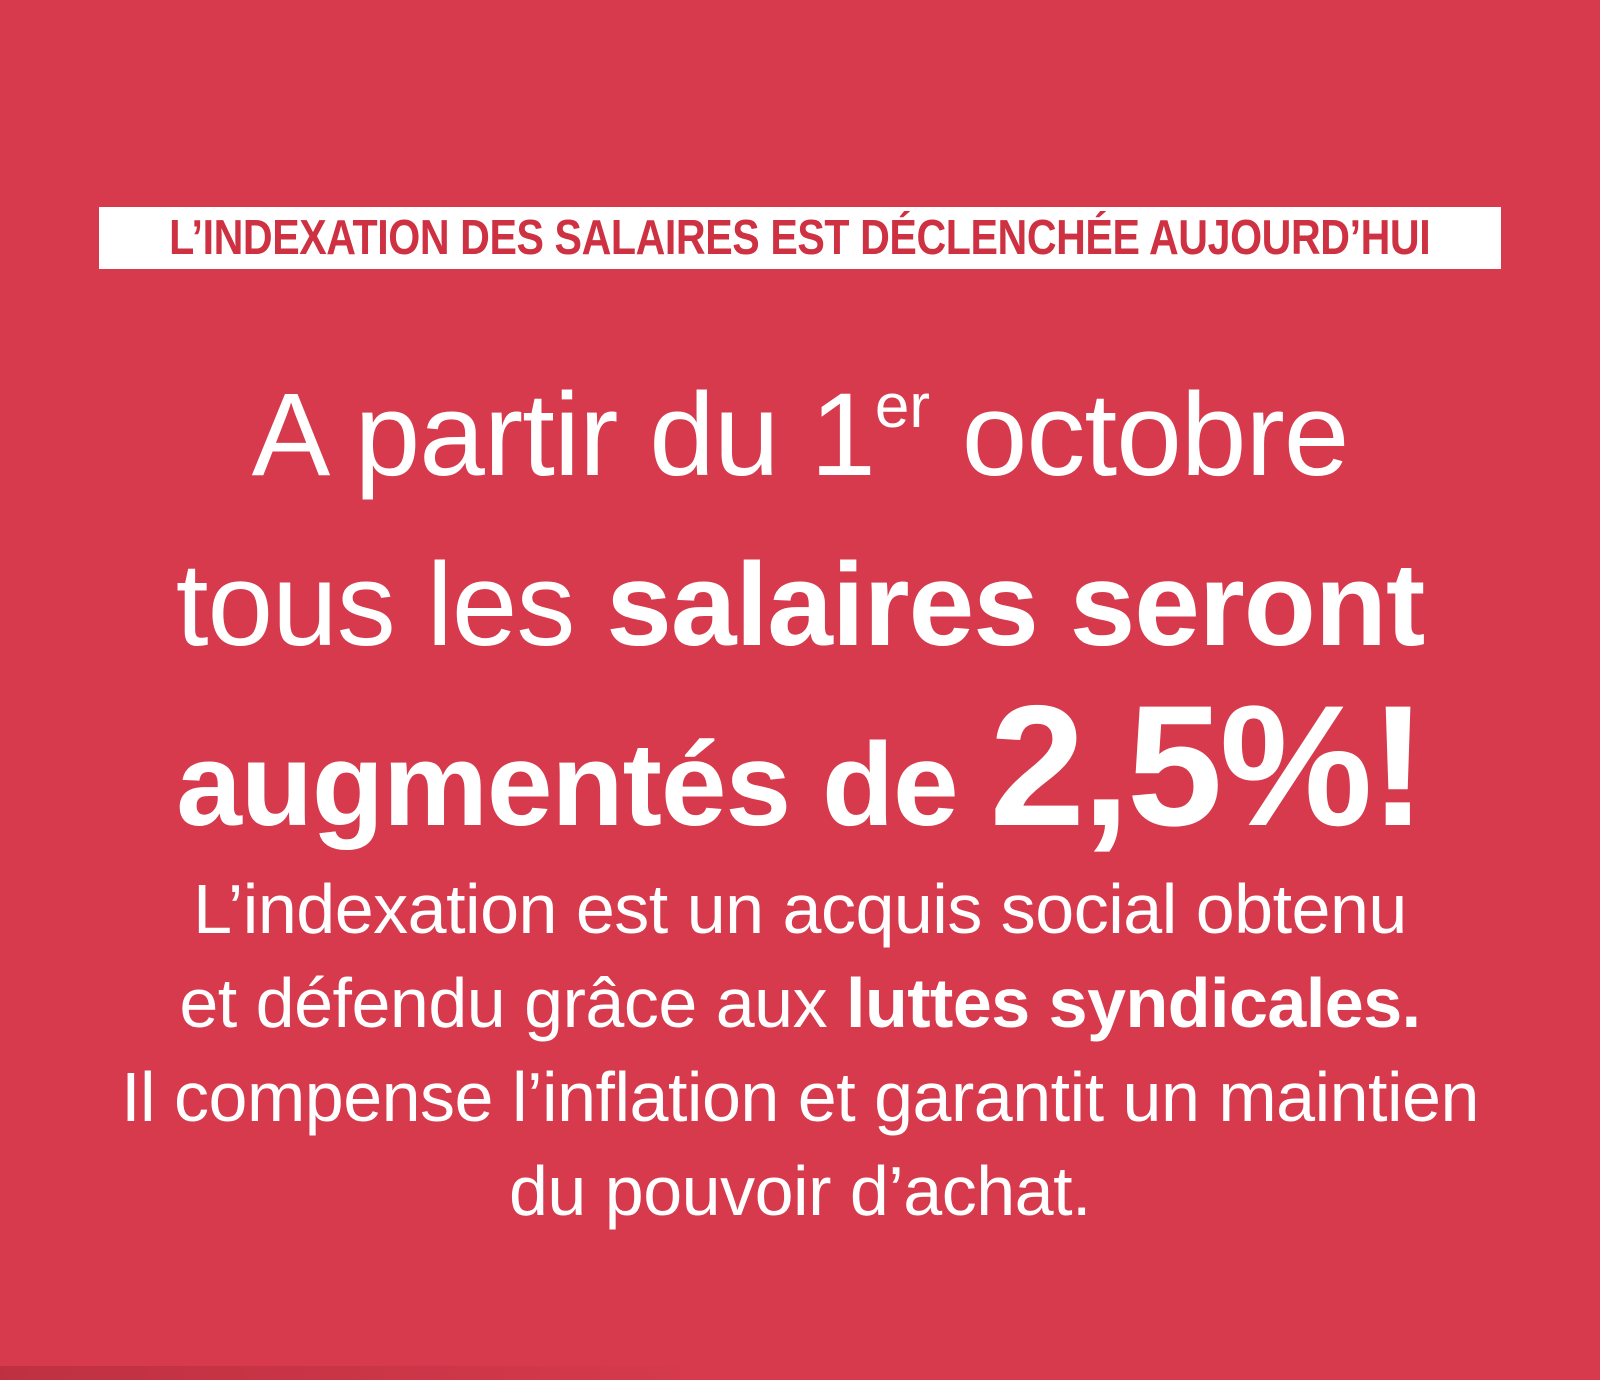  Describe the element at coordinates (513, 1003) in the screenshot. I see `body-line2-text: et défendu grâce aux` at that location.